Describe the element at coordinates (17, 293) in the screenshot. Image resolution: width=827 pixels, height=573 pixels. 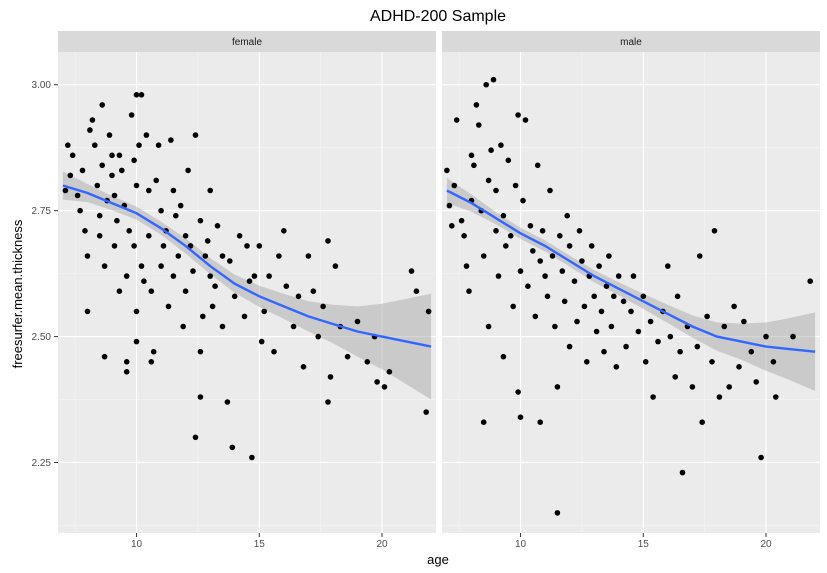
I see `y-axis-title: freesurfer.mean.thickness` at that location.